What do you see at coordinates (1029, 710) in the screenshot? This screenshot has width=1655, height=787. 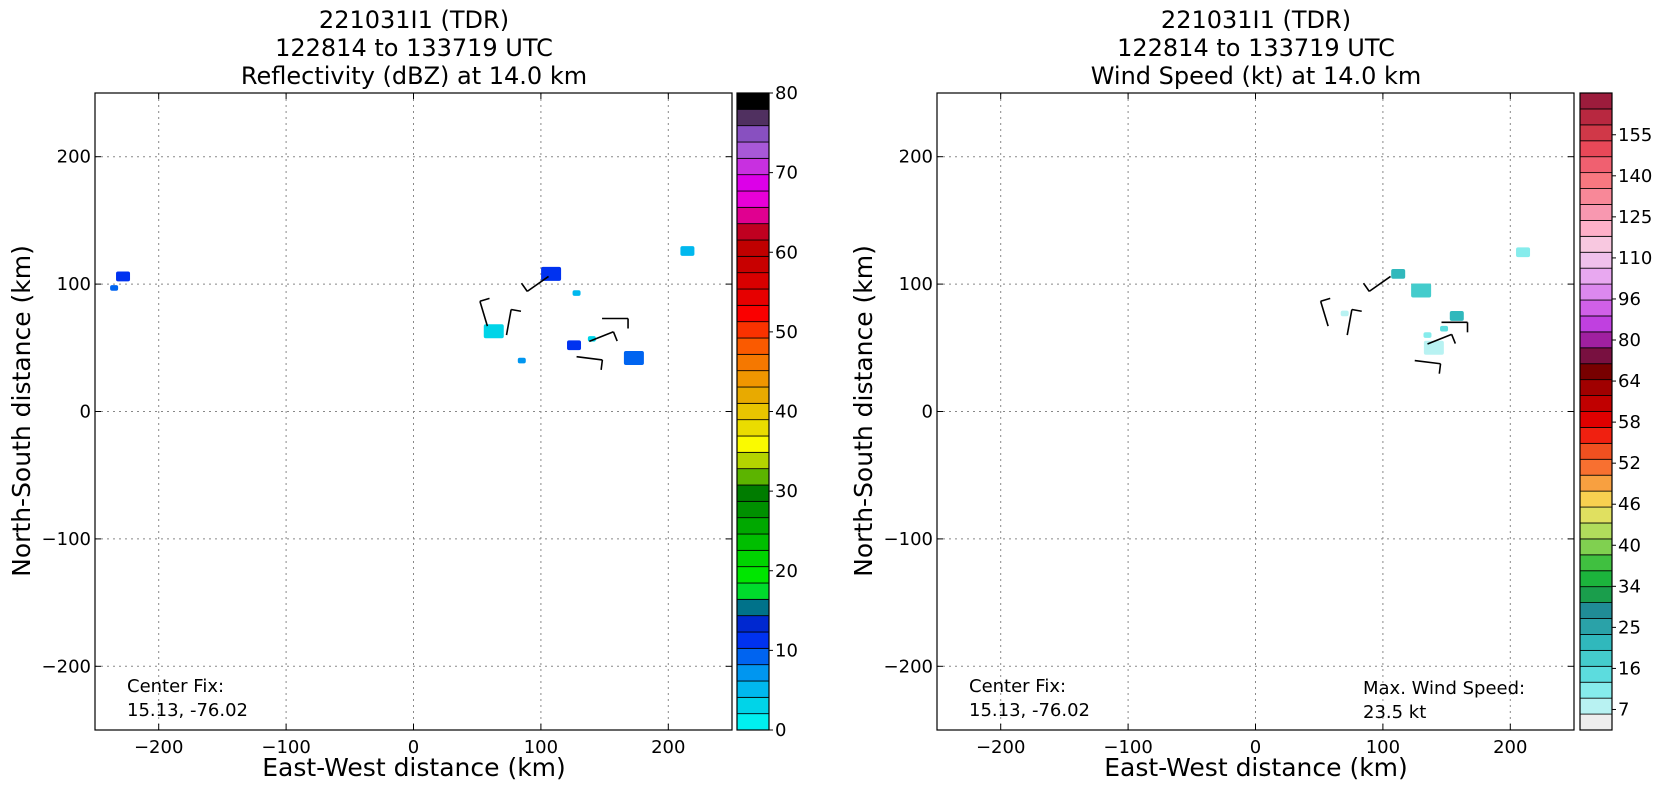 I see `center-fix-value: 15.13, -76.02` at bounding box center [1029, 710].